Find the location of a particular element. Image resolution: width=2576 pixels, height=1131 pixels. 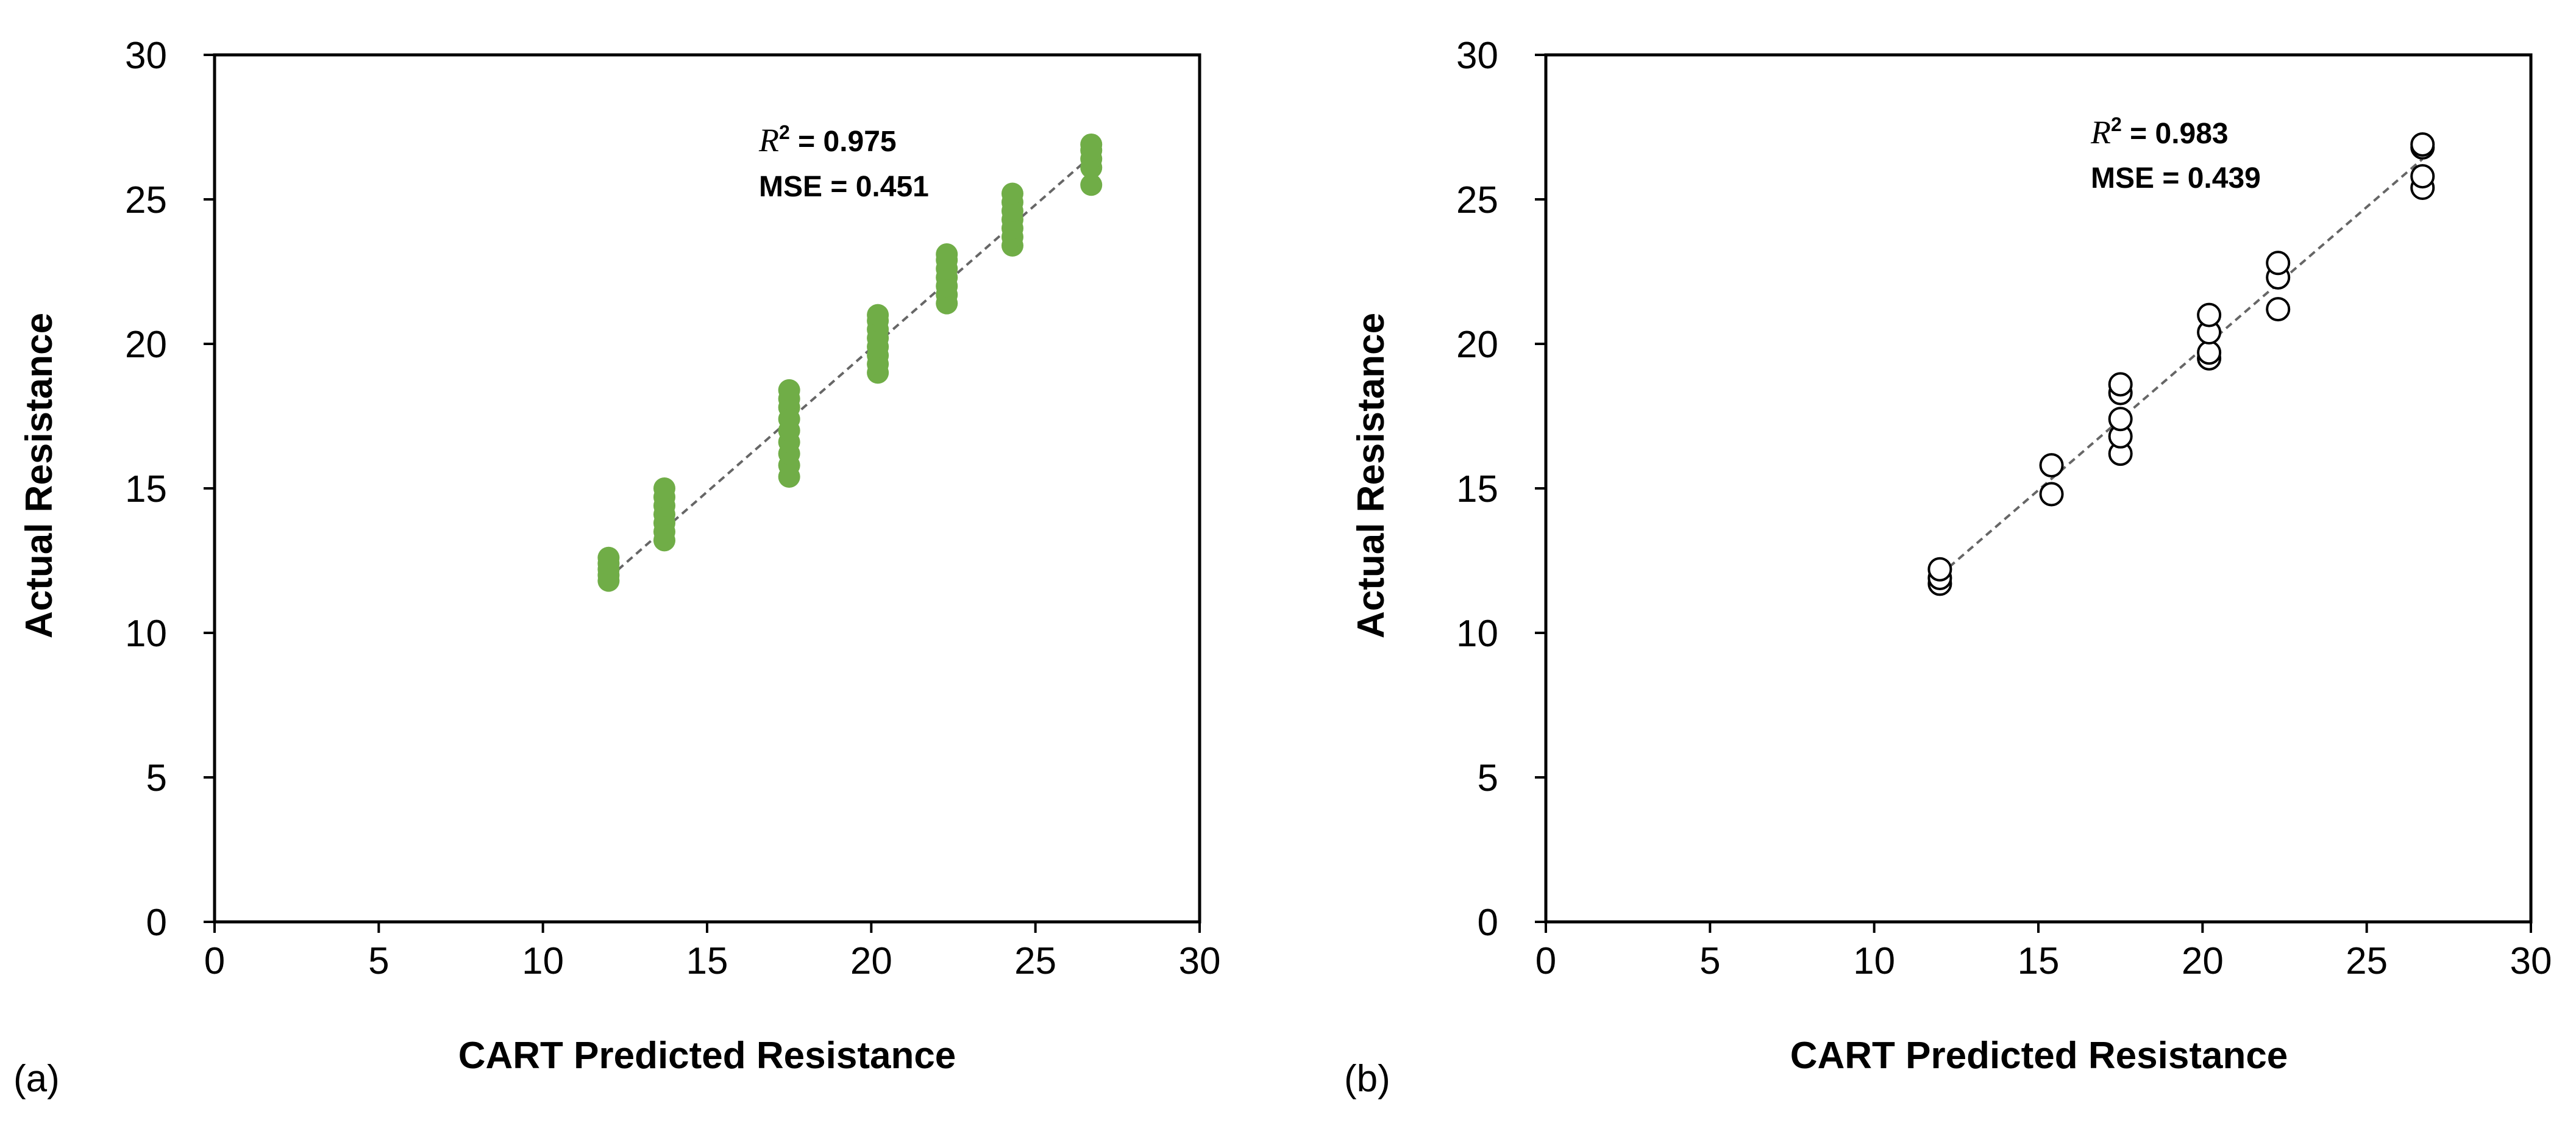

x-tick-label-a-2: 10 is located at coordinates (543, 961).